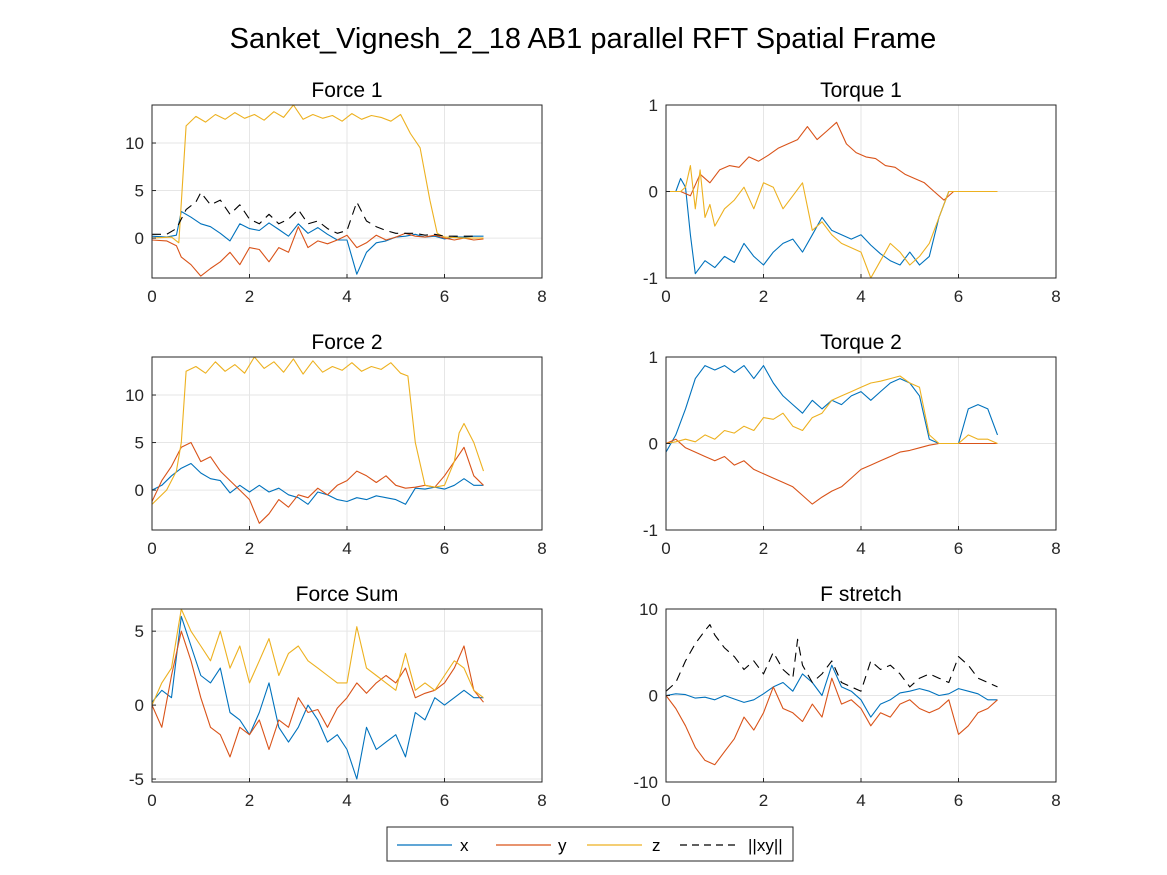  What do you see at coordinates (861, 342) in the screenshot?
I see `subplot-title: Torque 2` at bounding box center [861, 342].